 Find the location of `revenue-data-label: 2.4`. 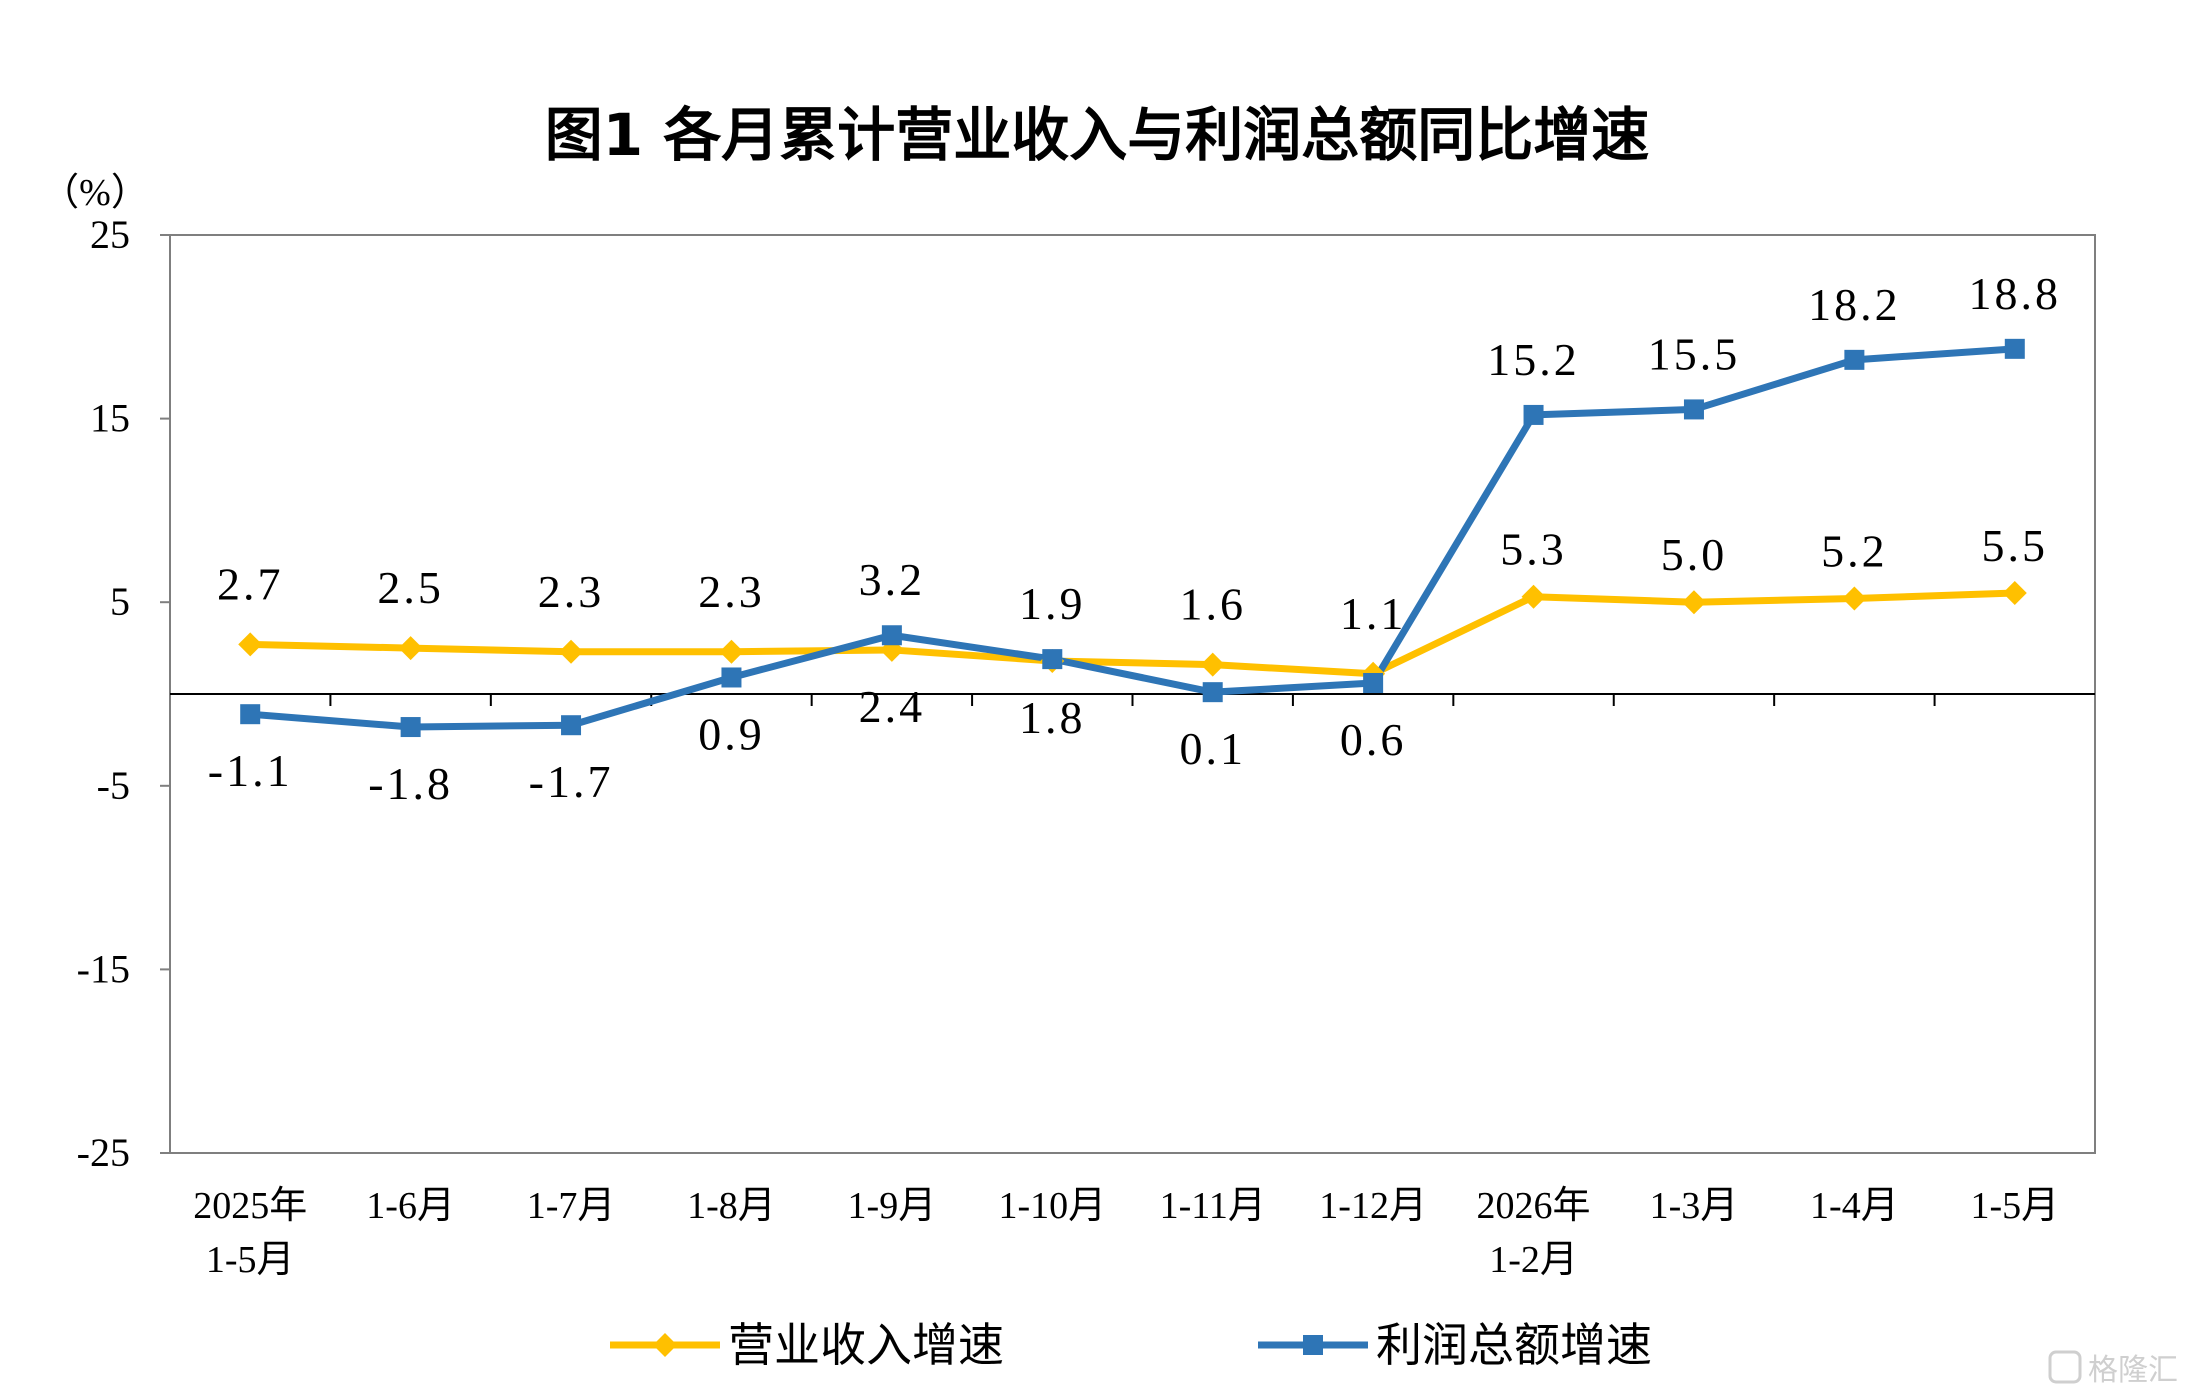

revenue-data-label: 2.4 is located at coordinates (892, 706).